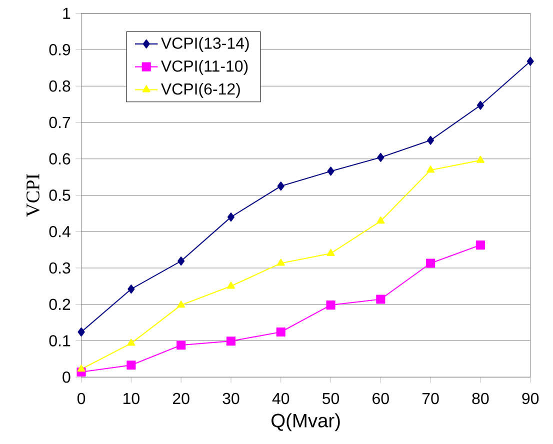 The height and width of the screenshot is (444, 553). Describe the element at coordinates (59, 122) in the screenshot. I see `y-tick-label: 0.7` at that location.